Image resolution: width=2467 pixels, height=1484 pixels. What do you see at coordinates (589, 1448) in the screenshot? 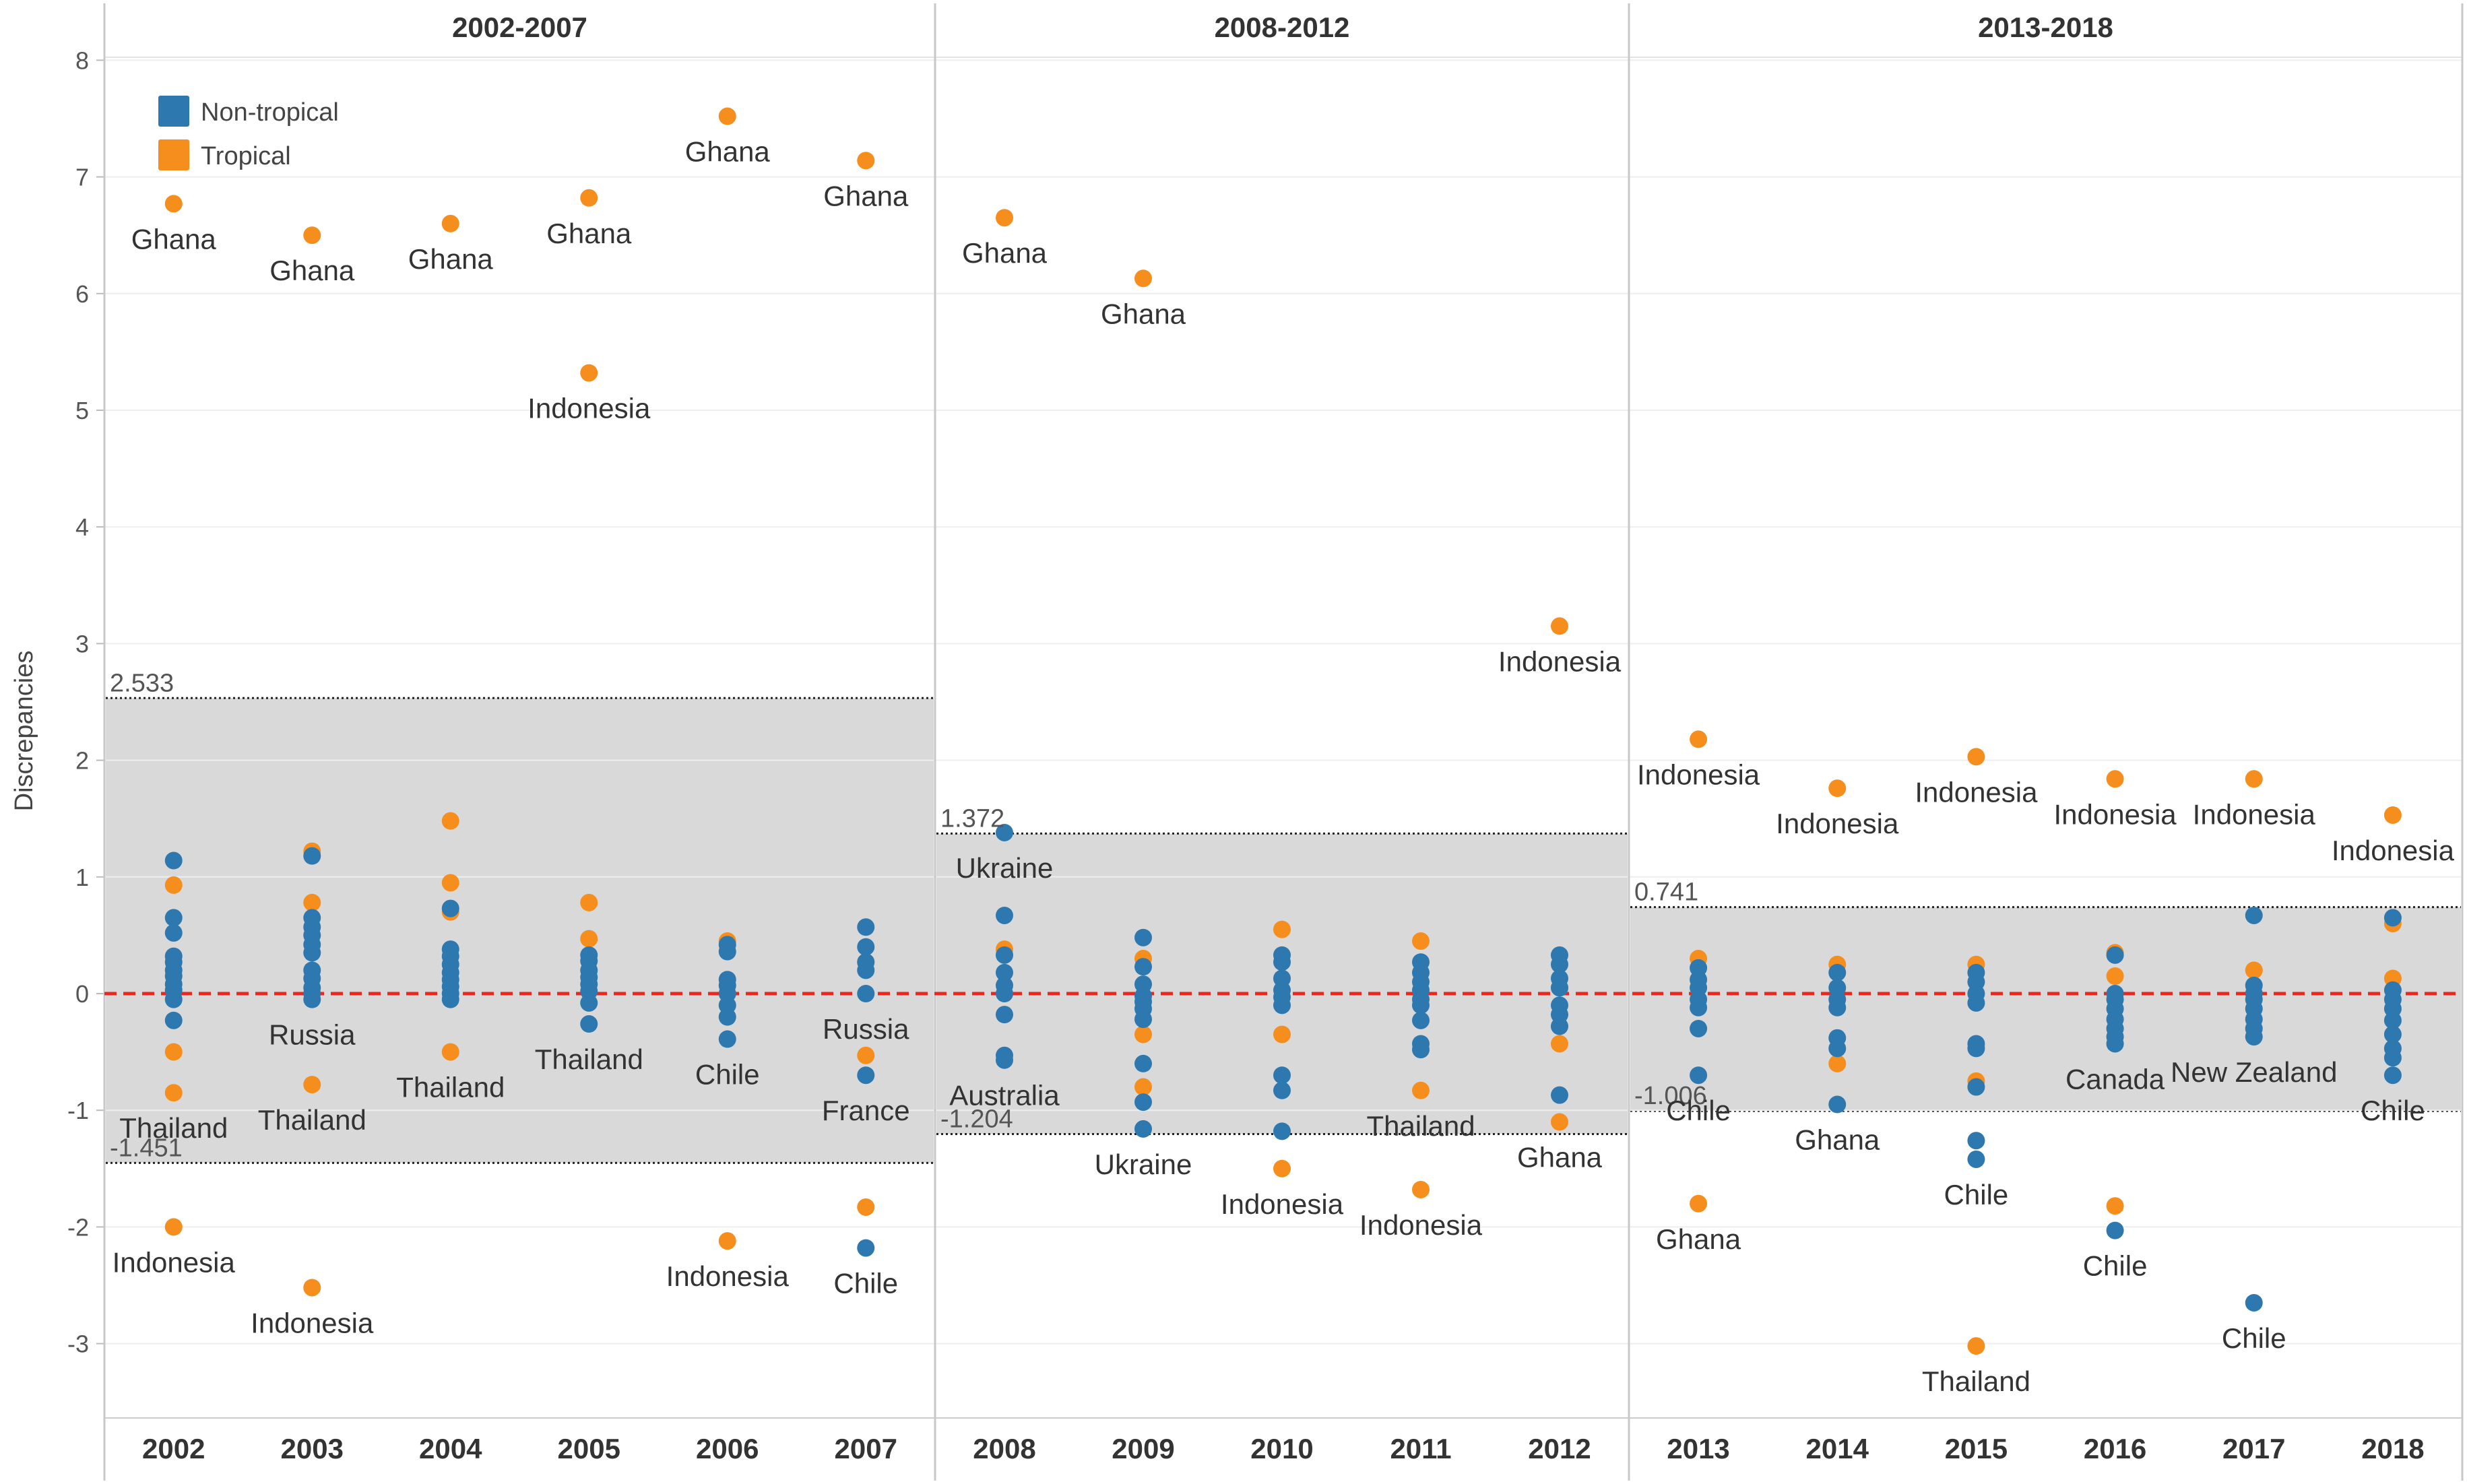
I see `x-tick-label: 2005` at bounding box center [589, 1448].